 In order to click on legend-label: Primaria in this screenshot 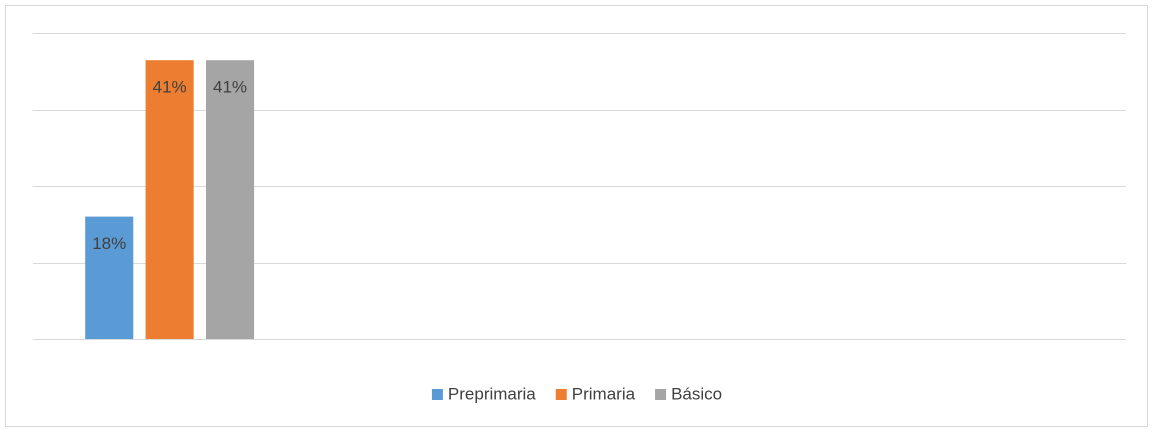, I will do `click(604, 393)`.